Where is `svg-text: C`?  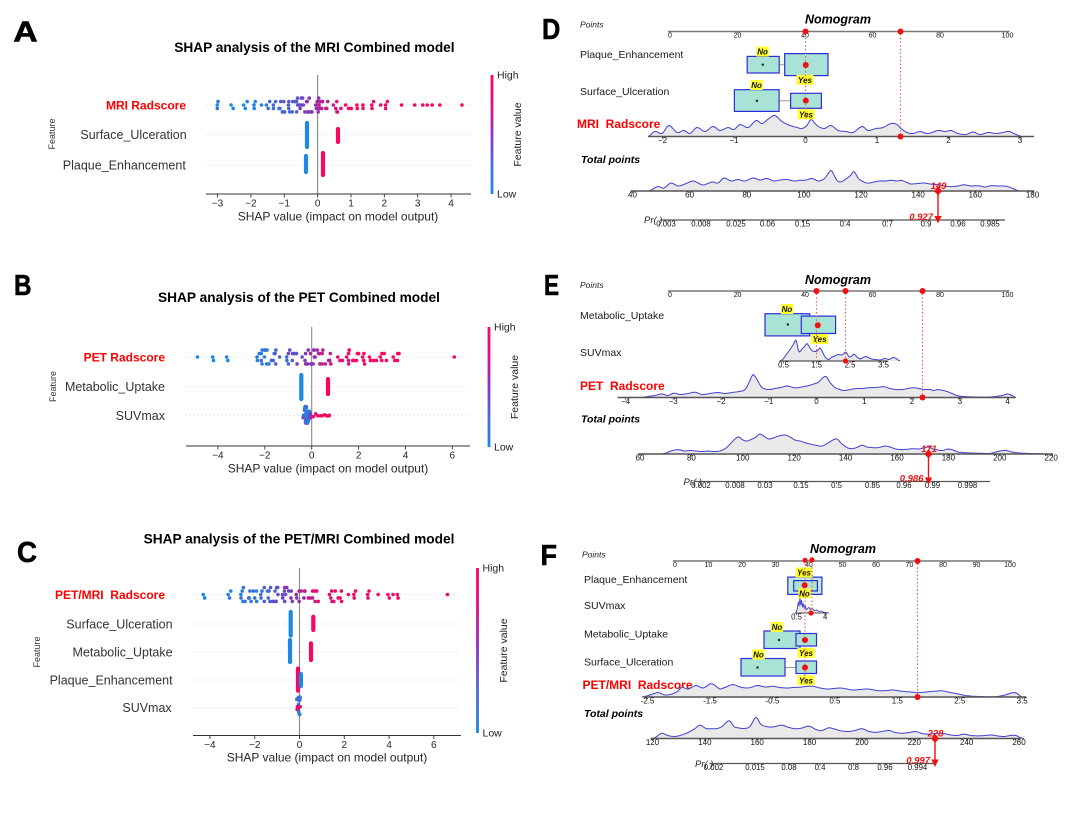 svg-text: C is located at coordinates (27, 553).